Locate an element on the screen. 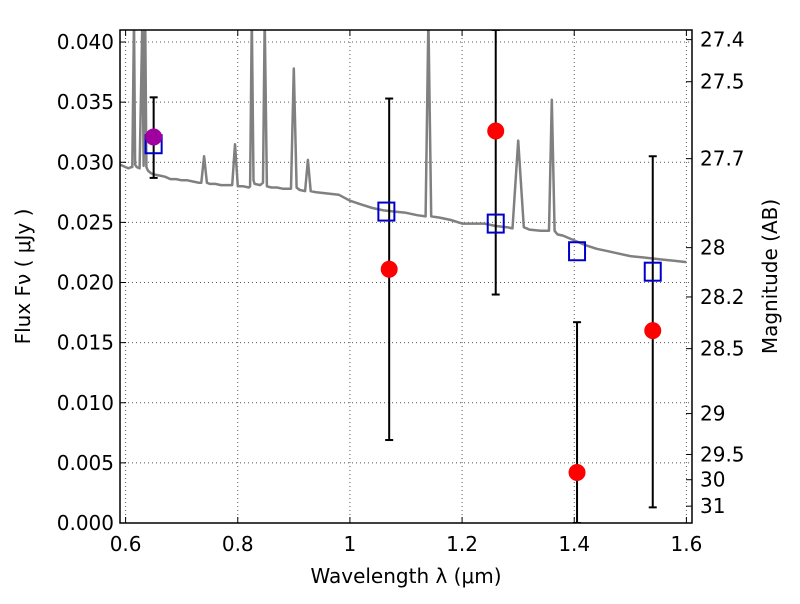 Image resolution: width=800 pixels, height=604 pixels. y-tick-label: 0.030 is located at coordinates (85, 162).